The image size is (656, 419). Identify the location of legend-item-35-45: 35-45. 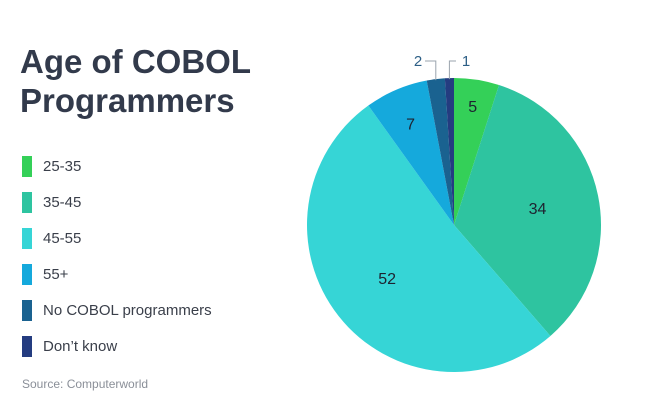
(117, 202).